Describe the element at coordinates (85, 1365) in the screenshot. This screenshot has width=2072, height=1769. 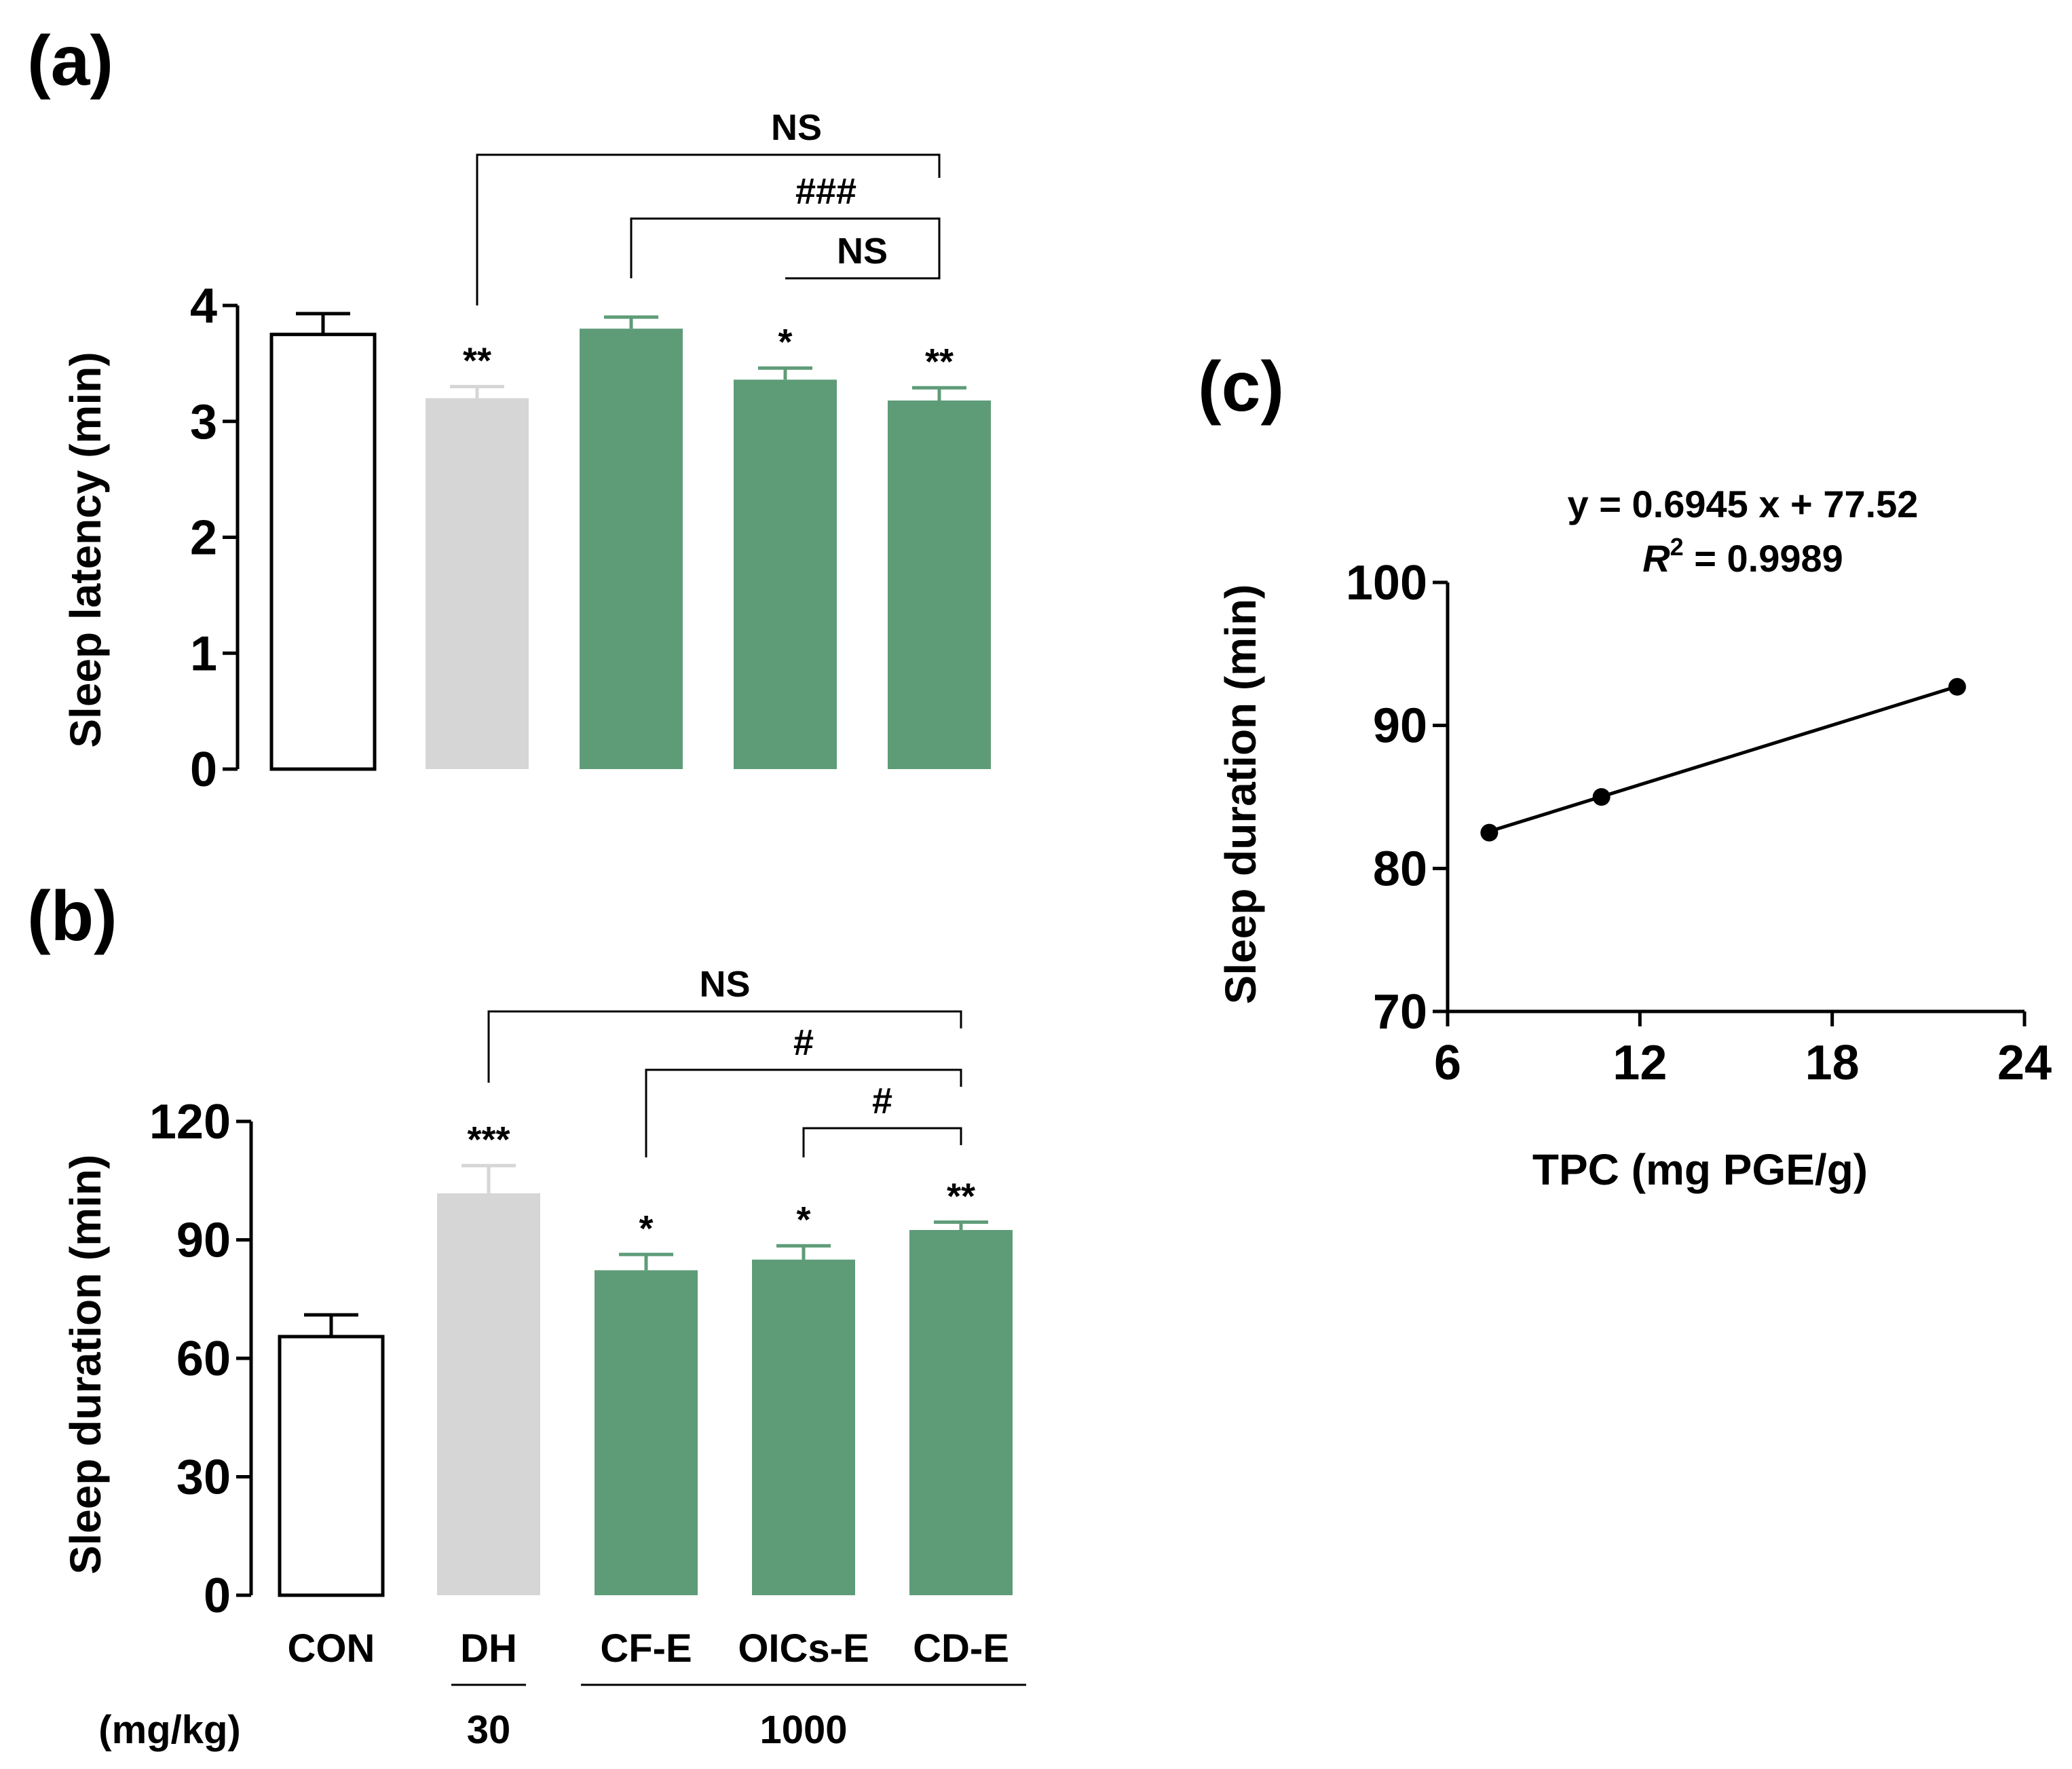
I see `y-axis-title-b: Sleep duration (min)` at that location.